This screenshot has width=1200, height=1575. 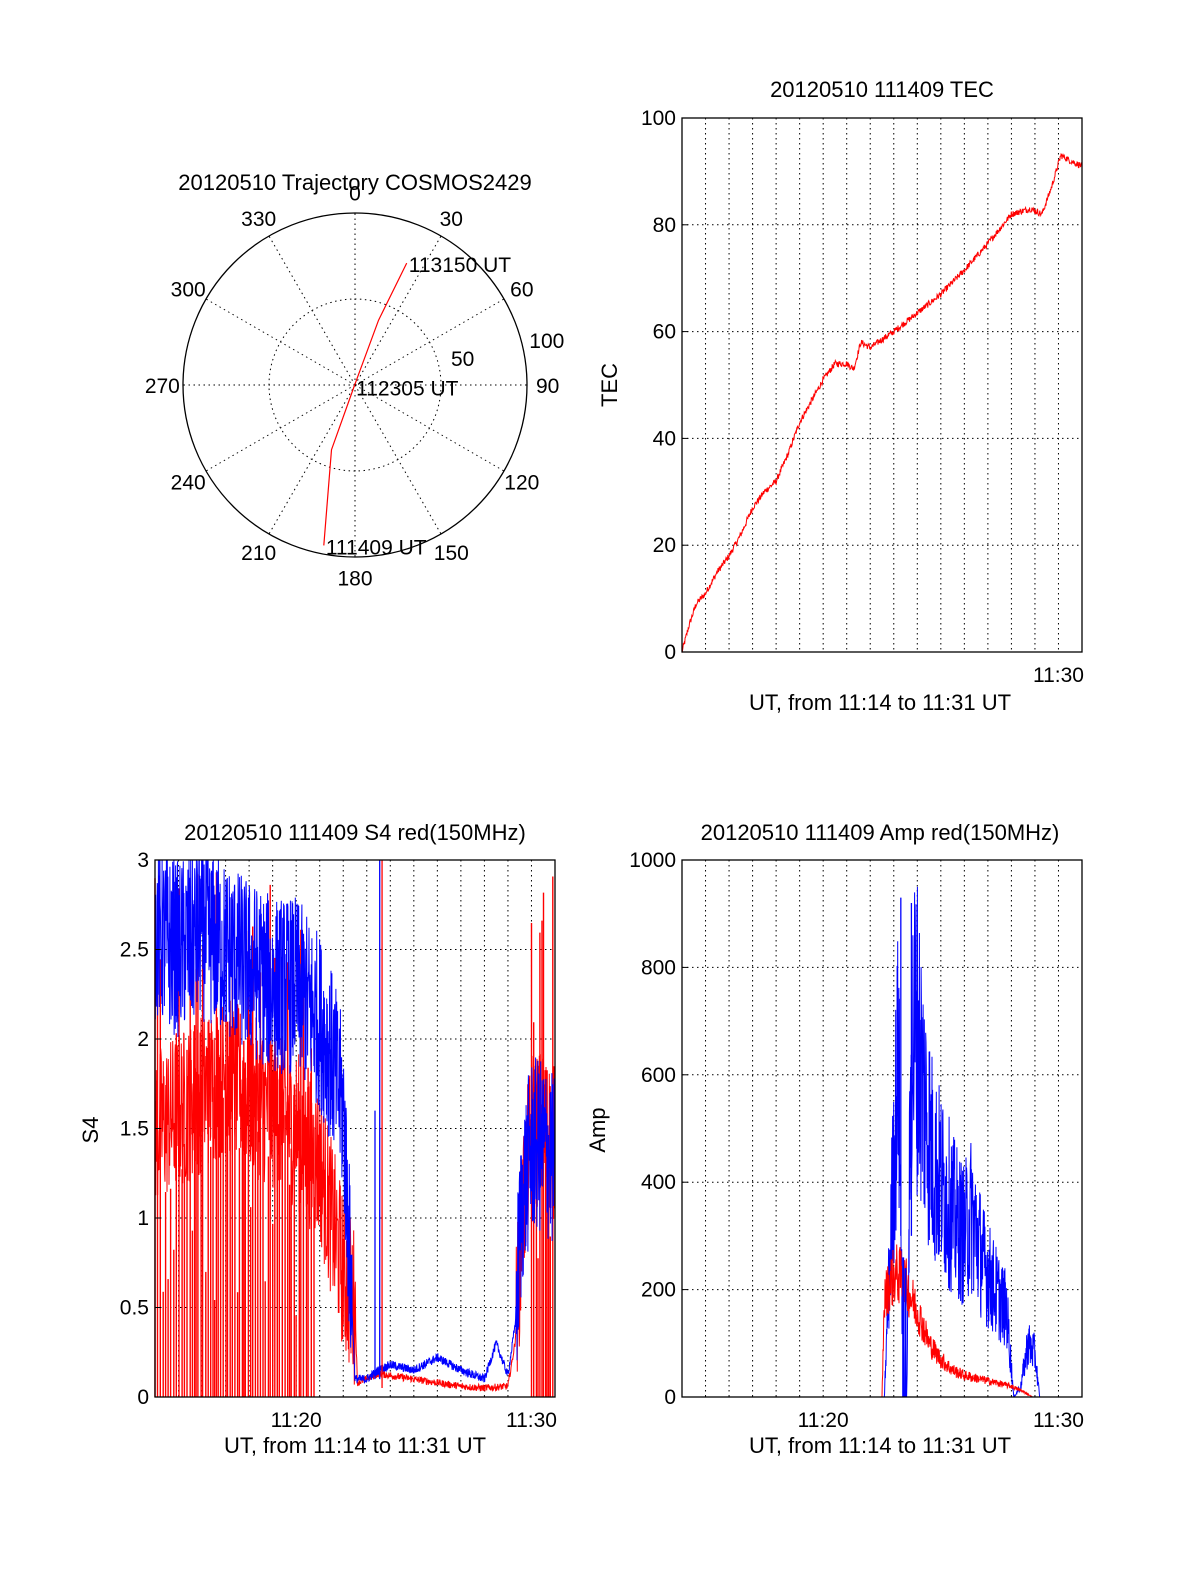 What do you see at coordinates (597, 1129) in the screenshot?
I see `amp-ylabel: Amp` at bounding box center [597, 1129].